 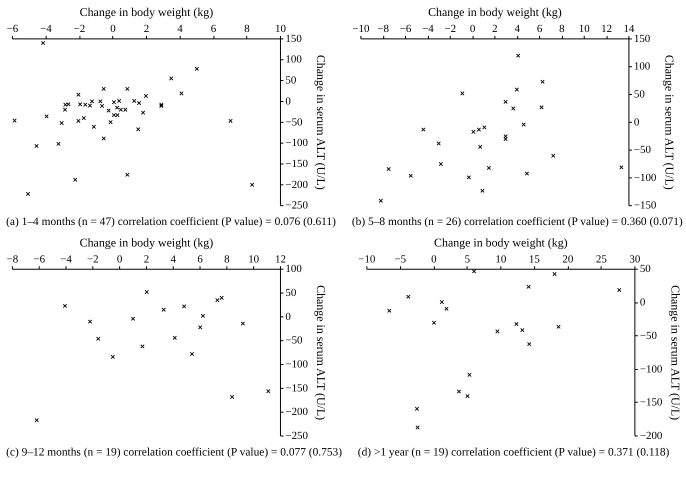 What do you see at coordinates (174, 452) in the screenshot?
I see `text: (c) 9–12 months (n = 19) correlation coefficient (P value) = 0.077 (0.753)` at bounding box center [174, 452].